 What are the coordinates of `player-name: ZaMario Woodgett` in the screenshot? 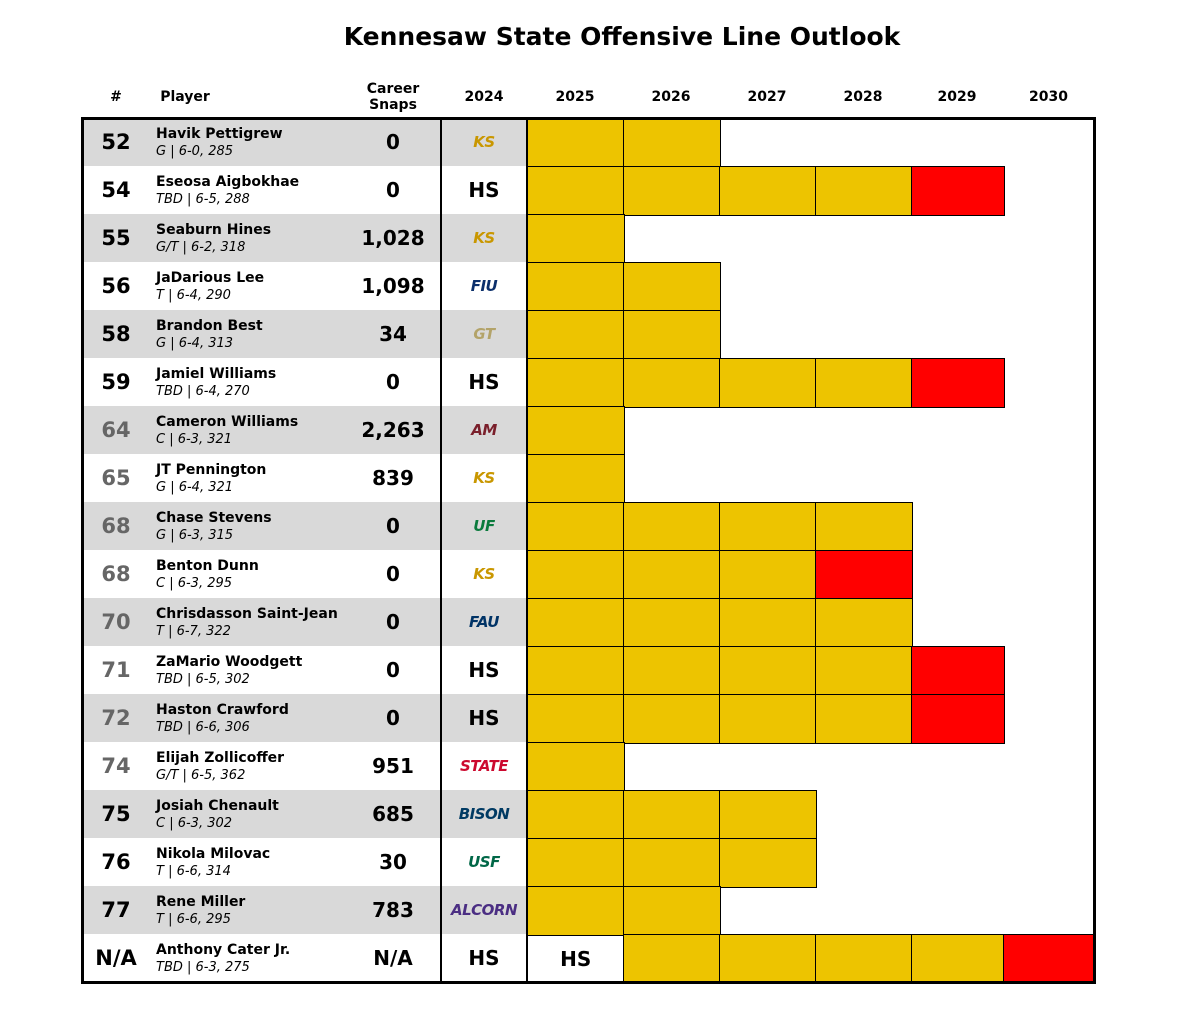 It's located at (229, 662).